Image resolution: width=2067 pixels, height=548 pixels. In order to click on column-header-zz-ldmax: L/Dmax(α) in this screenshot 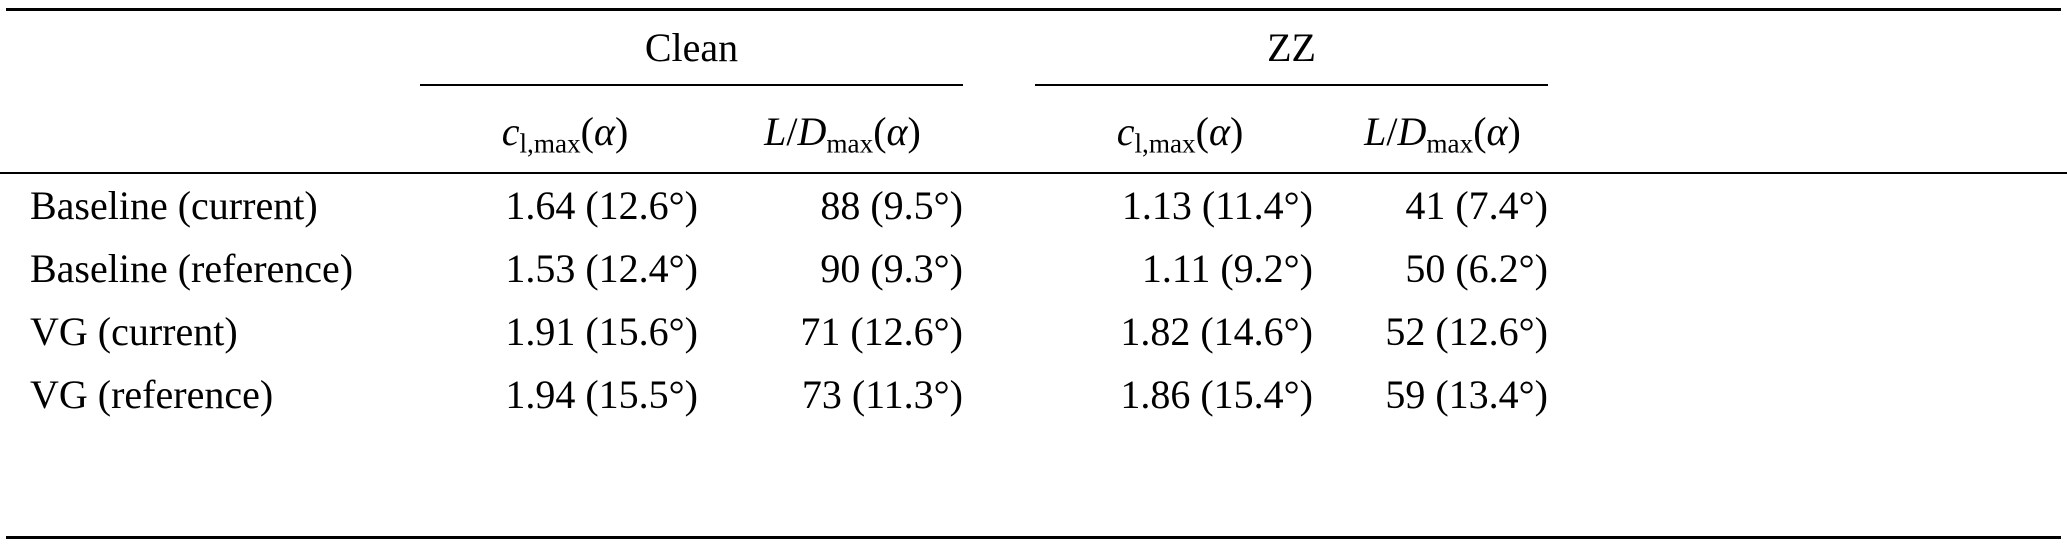, I will do `click(1442, 130)`.